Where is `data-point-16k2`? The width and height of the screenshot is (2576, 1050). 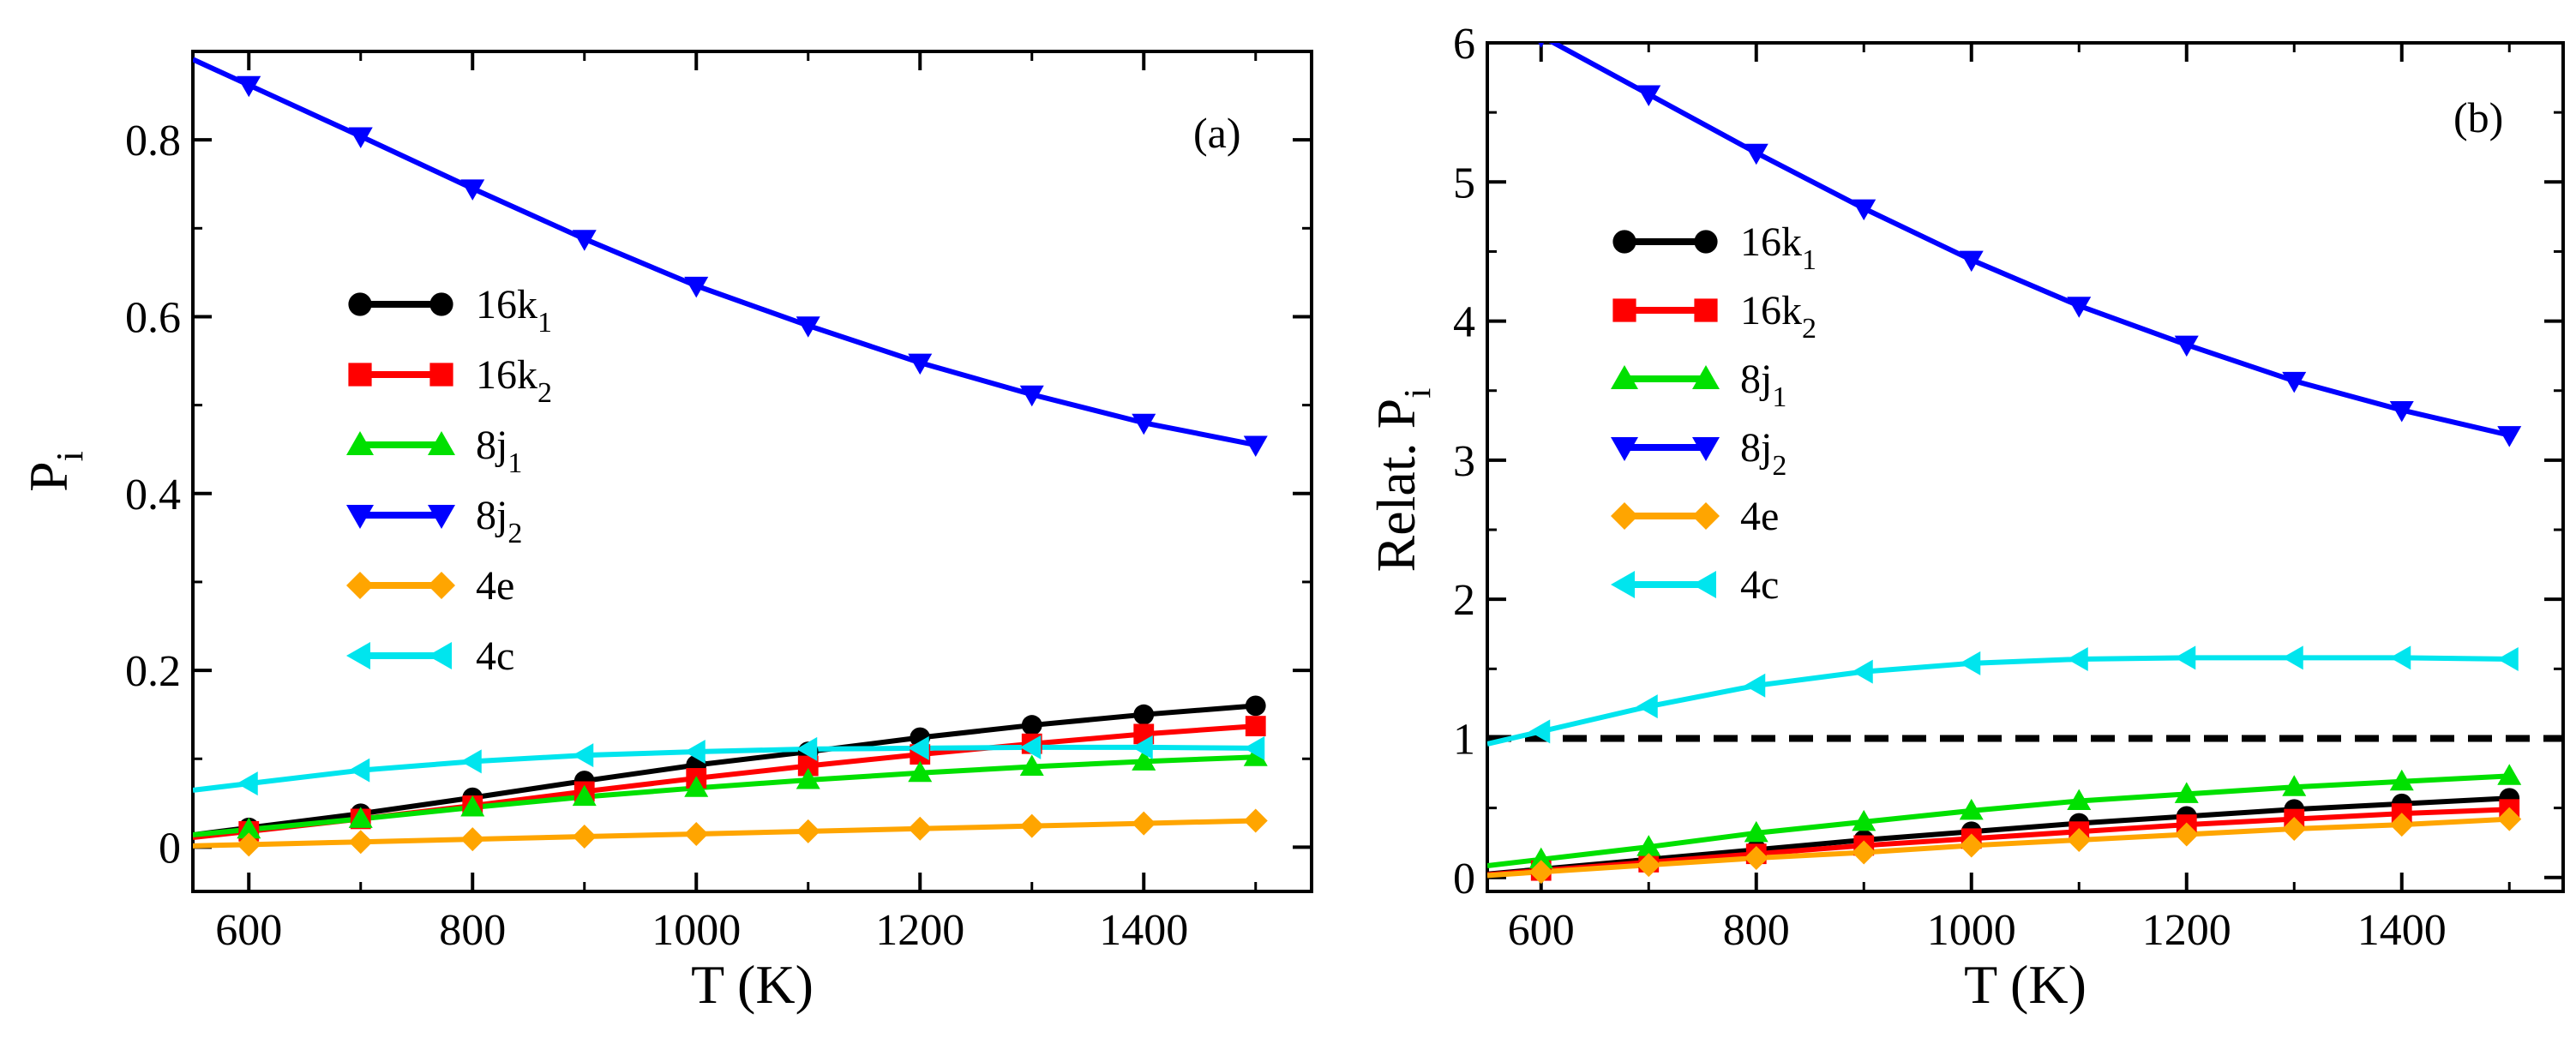
data-point-16k2 is located at coordinates (808, 766).